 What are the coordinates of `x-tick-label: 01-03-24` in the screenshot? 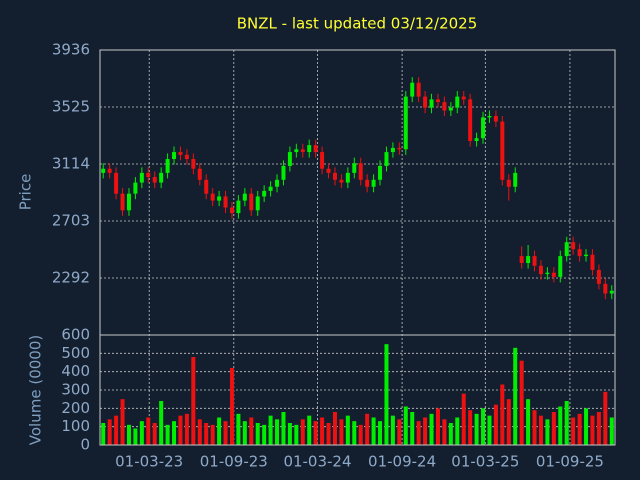 It's located at (317, 462).